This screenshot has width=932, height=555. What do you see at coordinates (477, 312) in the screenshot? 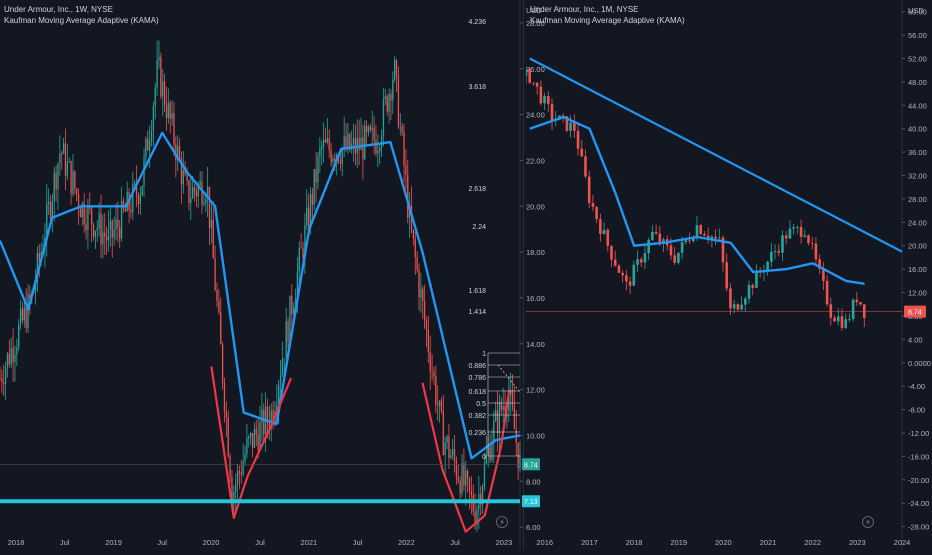
I see `fib-extension-label: 1.414` at bounding box center [477, 312].